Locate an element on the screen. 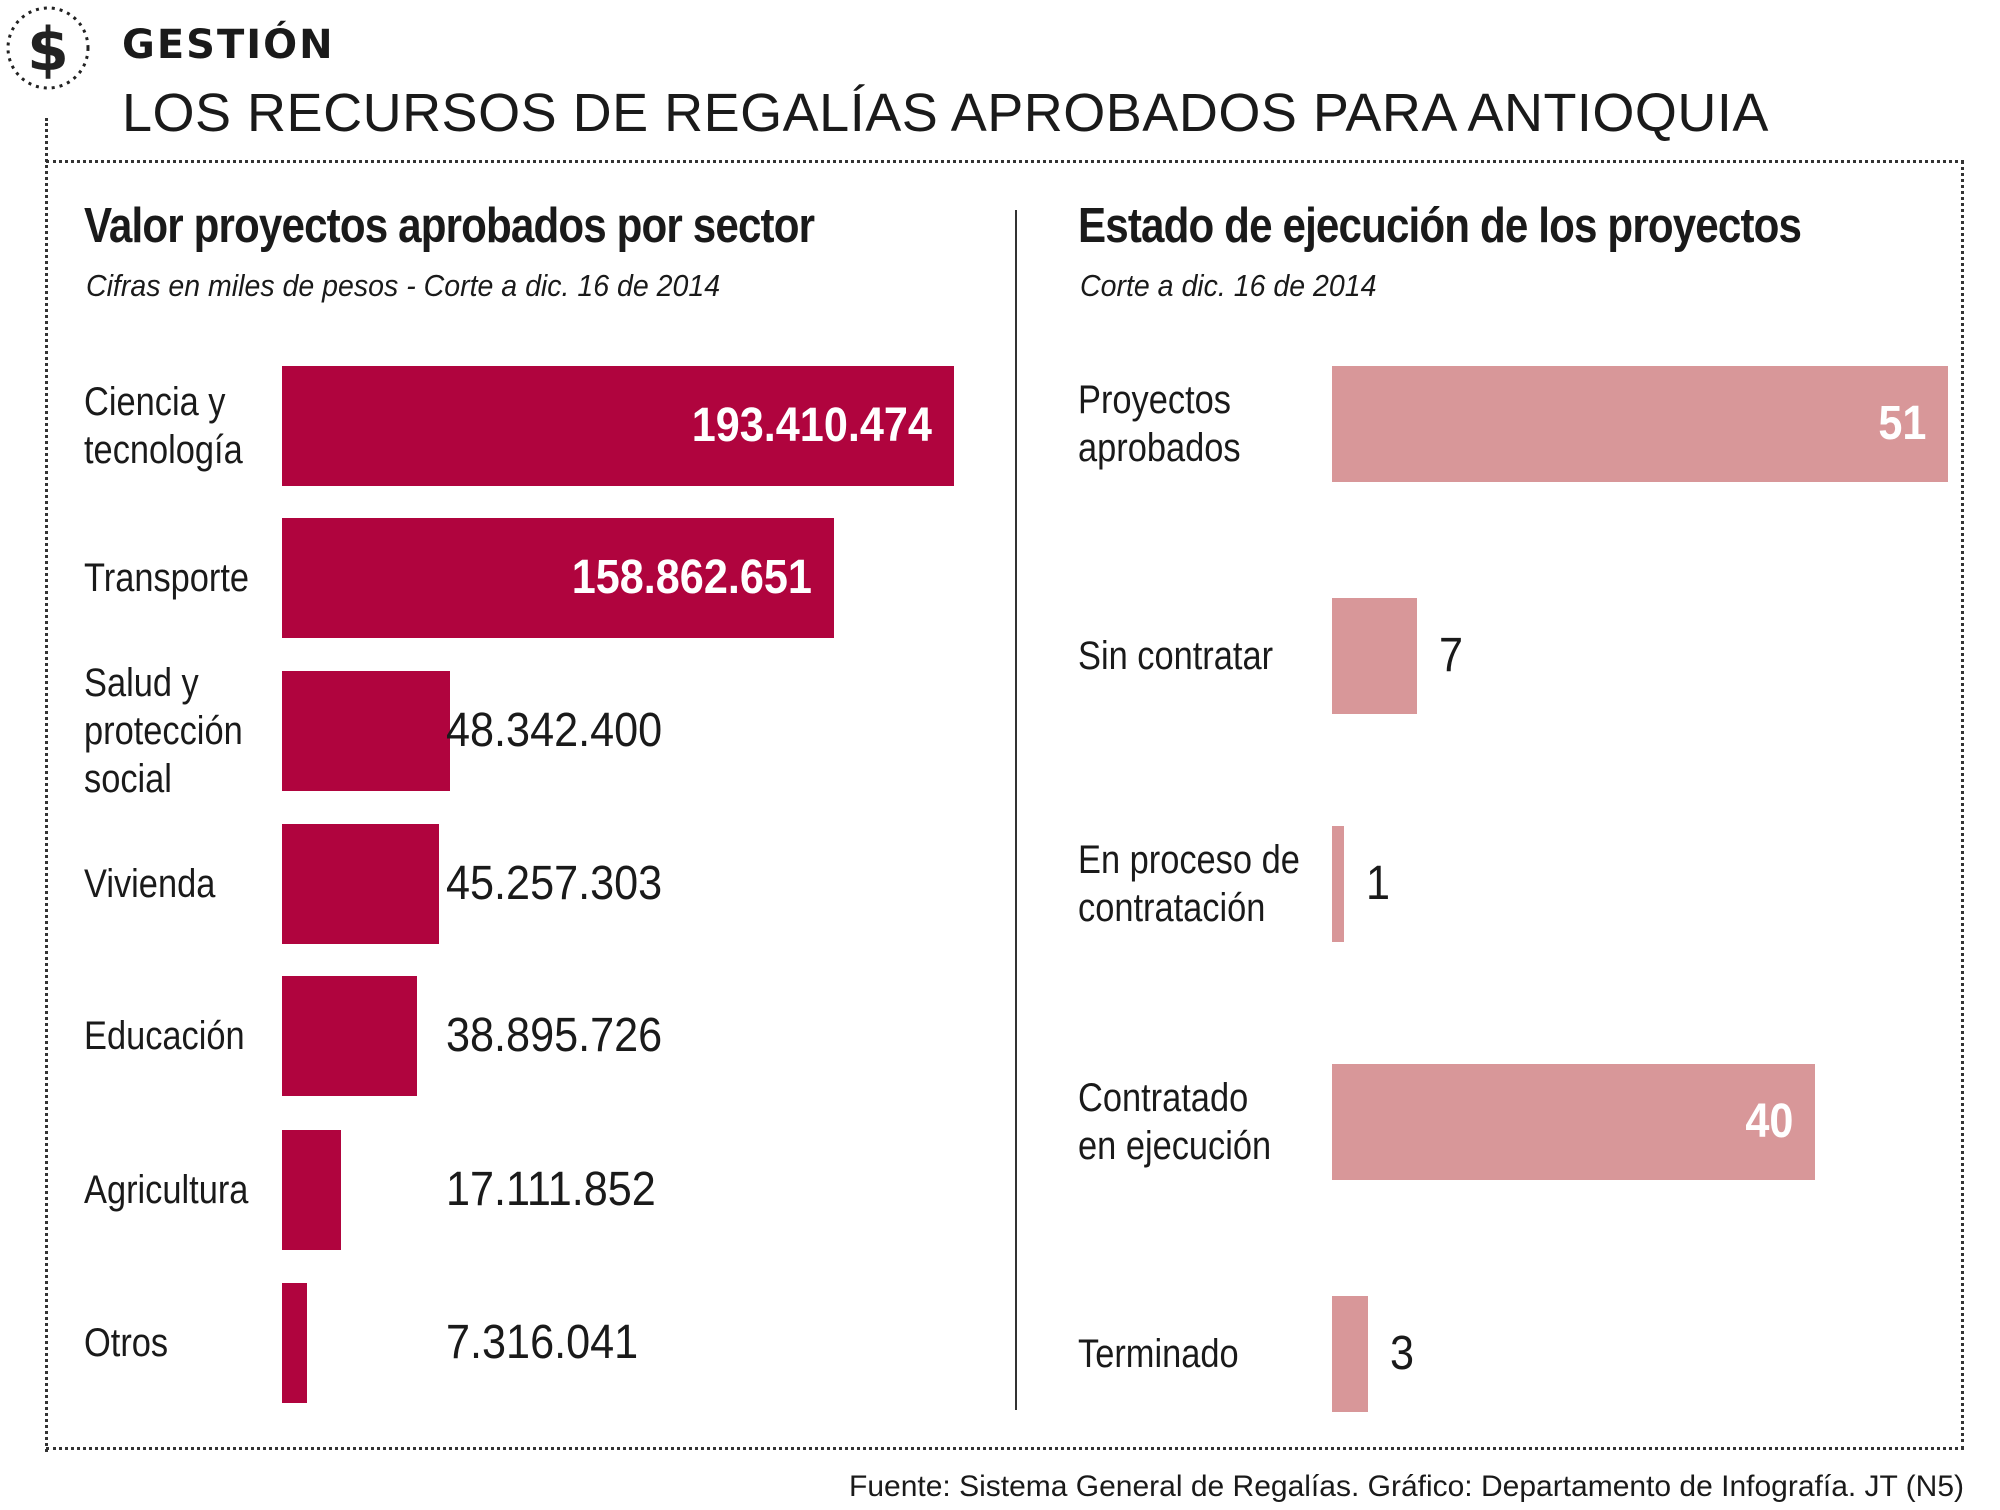  dollar-icon: $ is located at coordinates (48, 48).